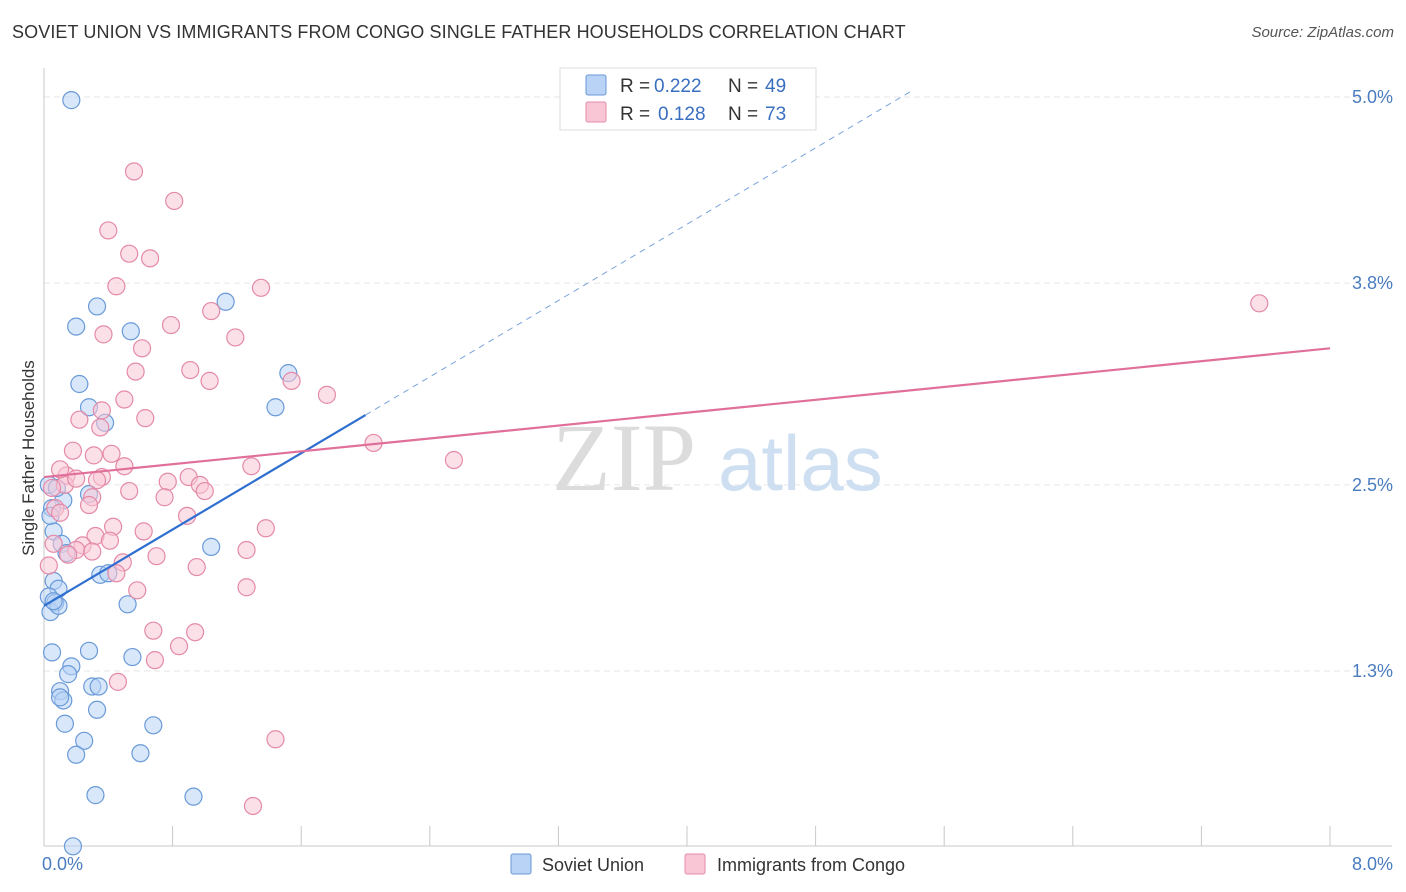  What do you see at coordinates (695, 864) in the screenshot?
I see `series-legend-swatch-congo` at bounding box center [695, 864].